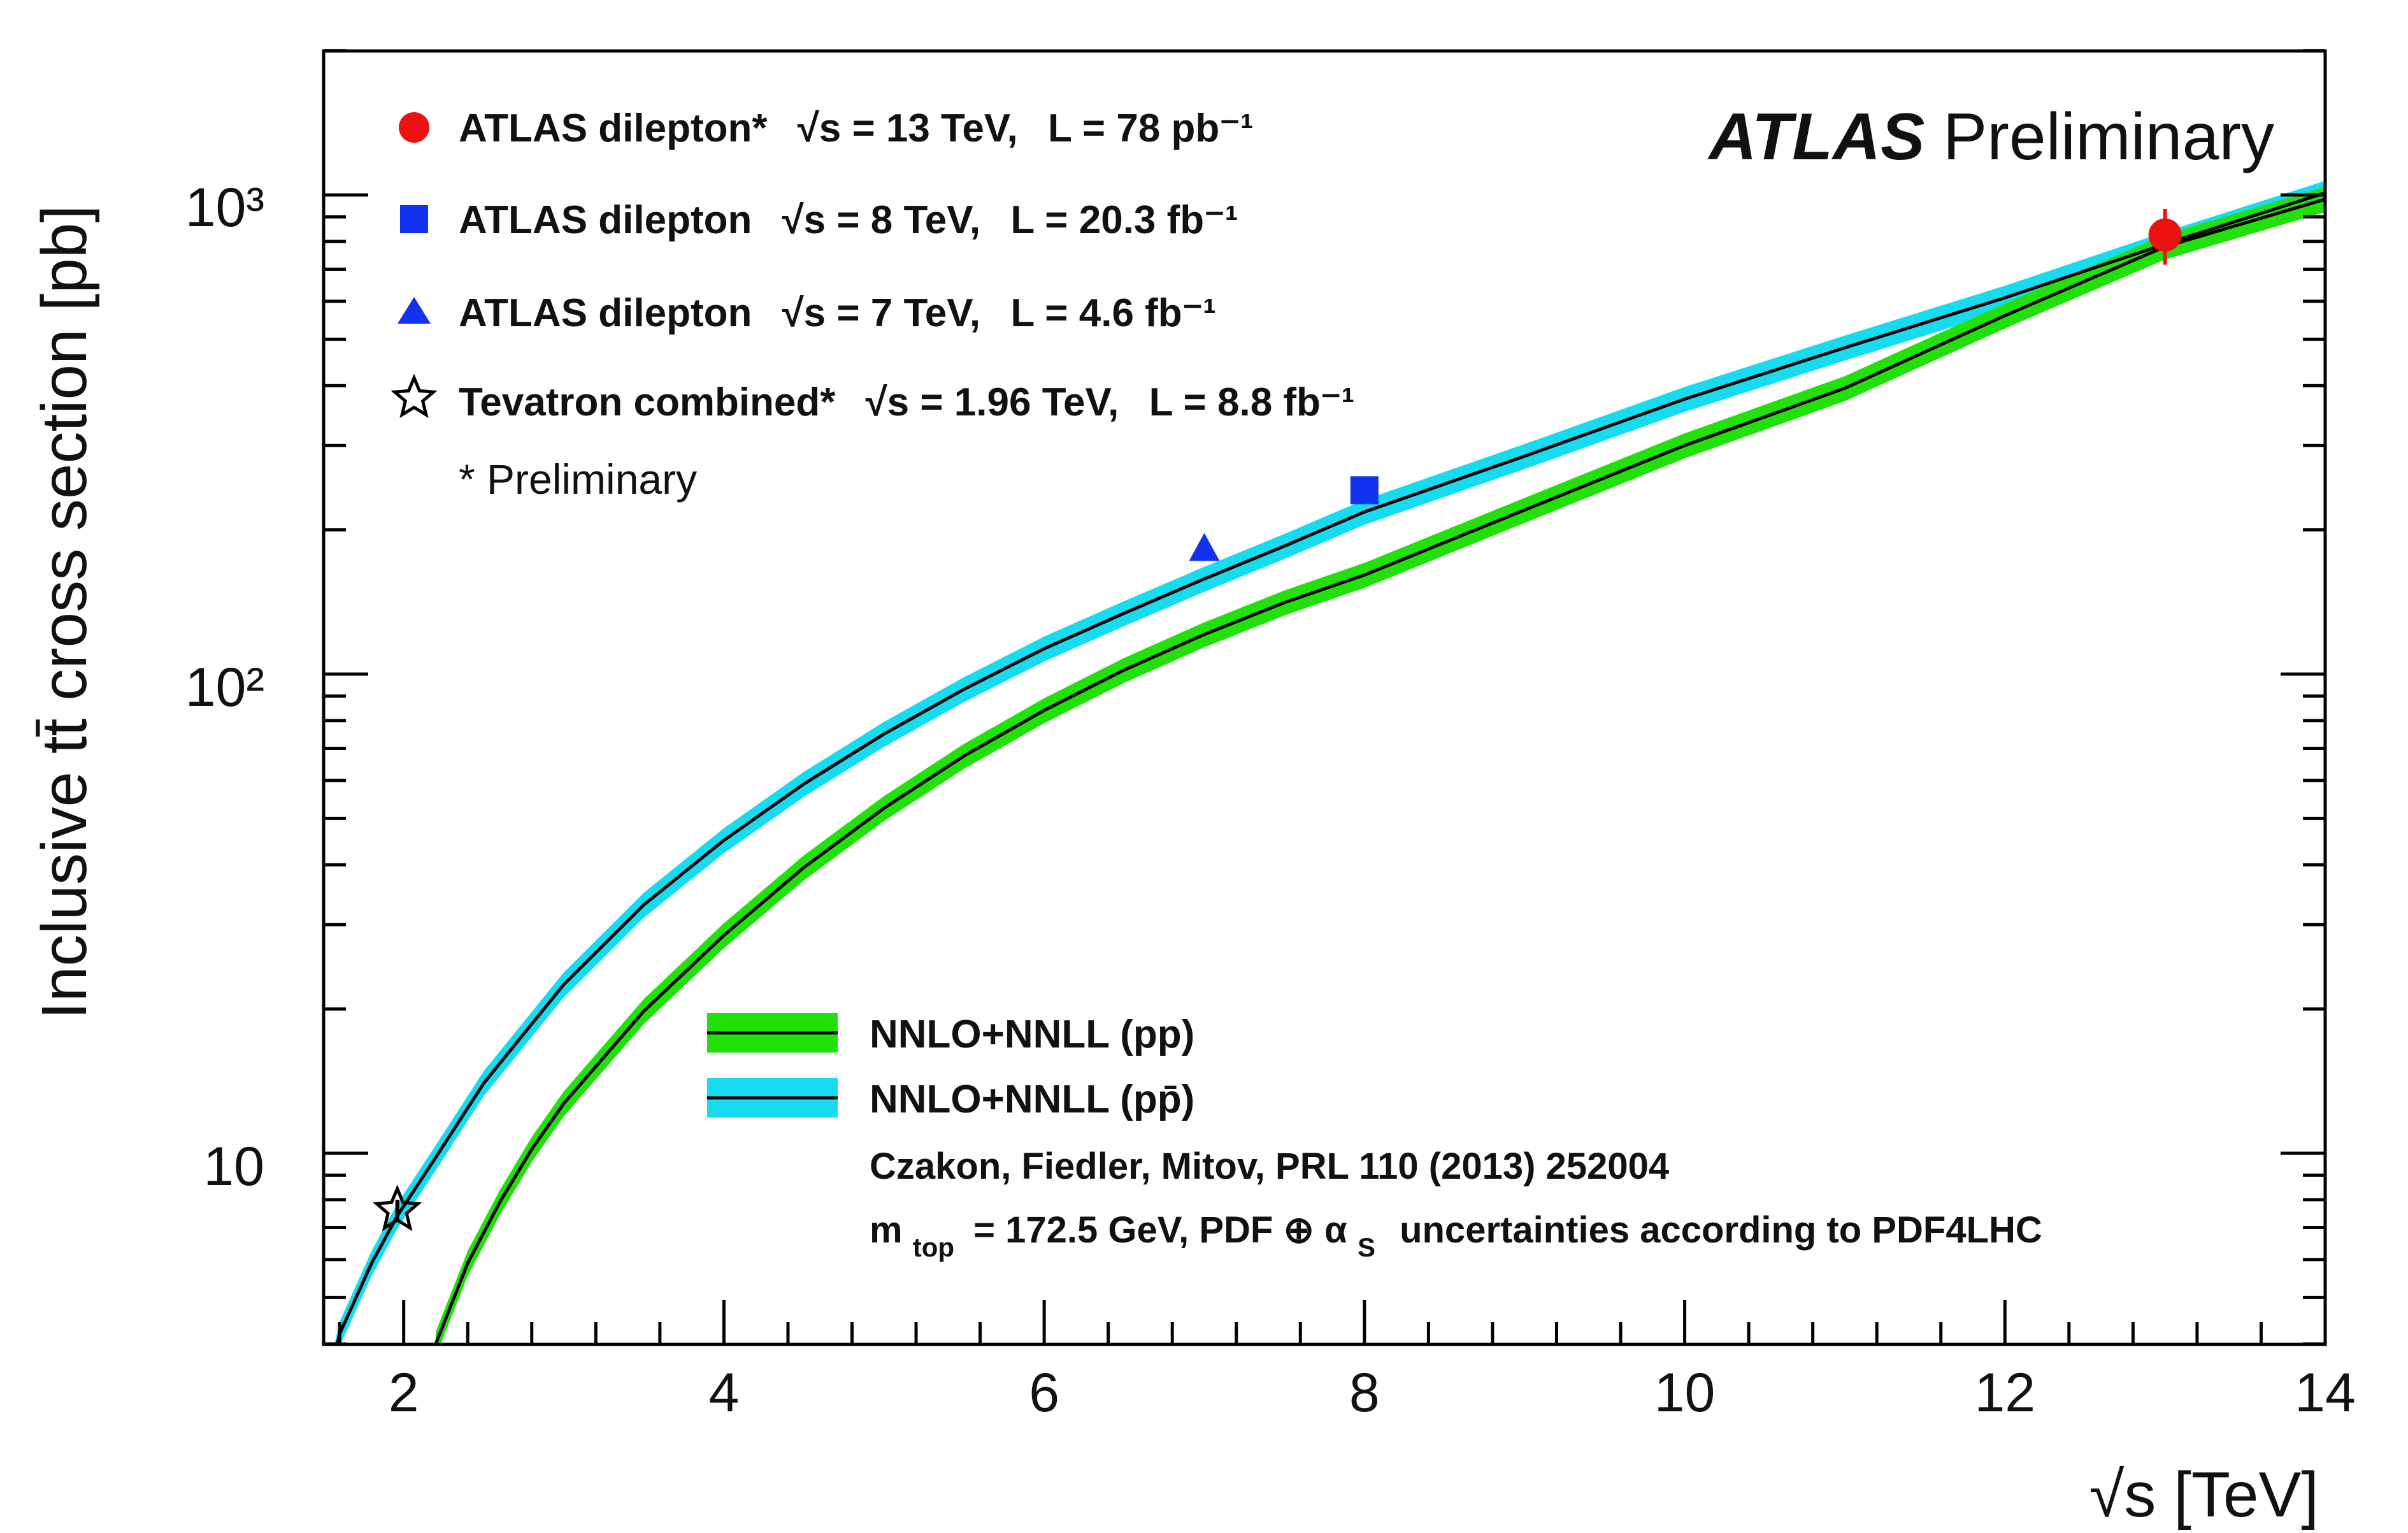  What do you see at coordinates (992, 402) in the screenshot?
I see `legend-entry-energy: √s = 1.96 TeV,` at bounding box center [992, 402].